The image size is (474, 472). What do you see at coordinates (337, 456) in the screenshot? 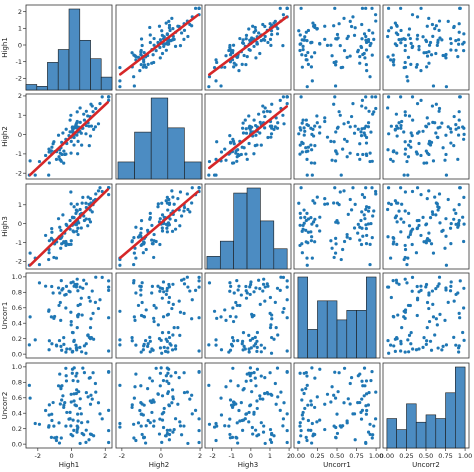
I see `x-tick-label: 0.50` at bounding box center [337, 456].